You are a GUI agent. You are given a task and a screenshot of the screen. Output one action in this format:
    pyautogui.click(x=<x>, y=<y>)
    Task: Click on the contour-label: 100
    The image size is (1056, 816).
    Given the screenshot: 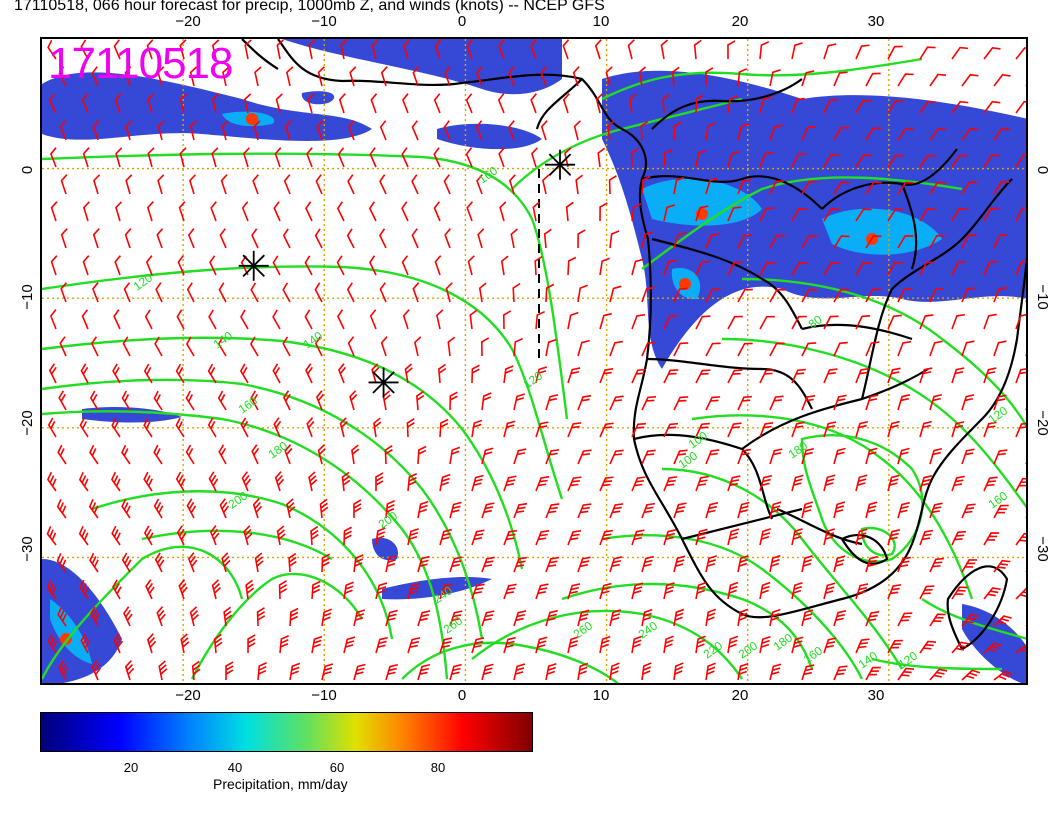 What is the action you would take?
    pyautogui.click(x=698, y=439)
    